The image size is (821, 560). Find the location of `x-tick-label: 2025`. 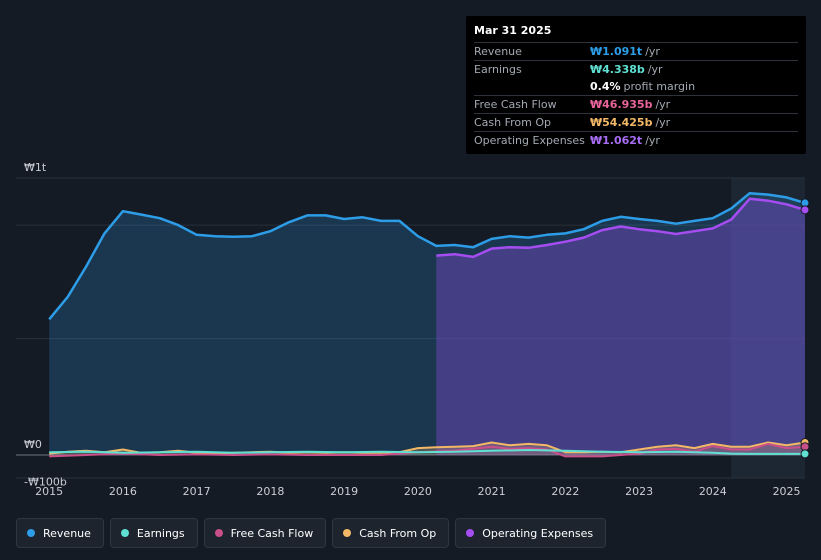

x-tick-label: 2025 is located at coordinates (787, 491).